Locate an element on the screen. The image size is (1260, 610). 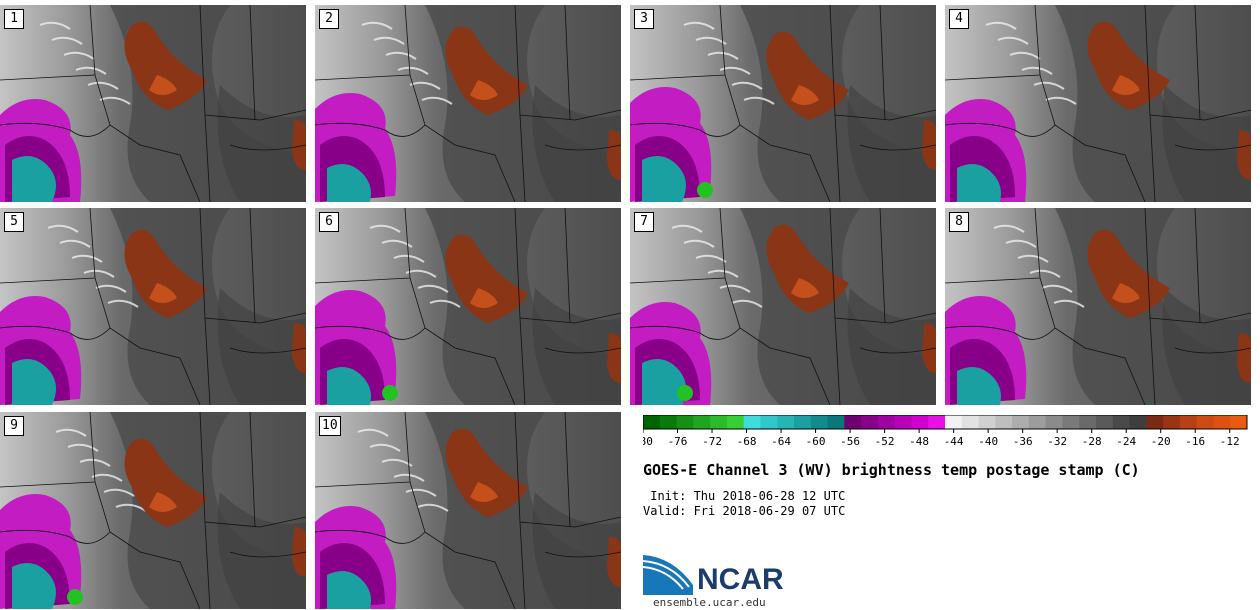
panel-number-label: 6 is located at coordinates (329, 222).